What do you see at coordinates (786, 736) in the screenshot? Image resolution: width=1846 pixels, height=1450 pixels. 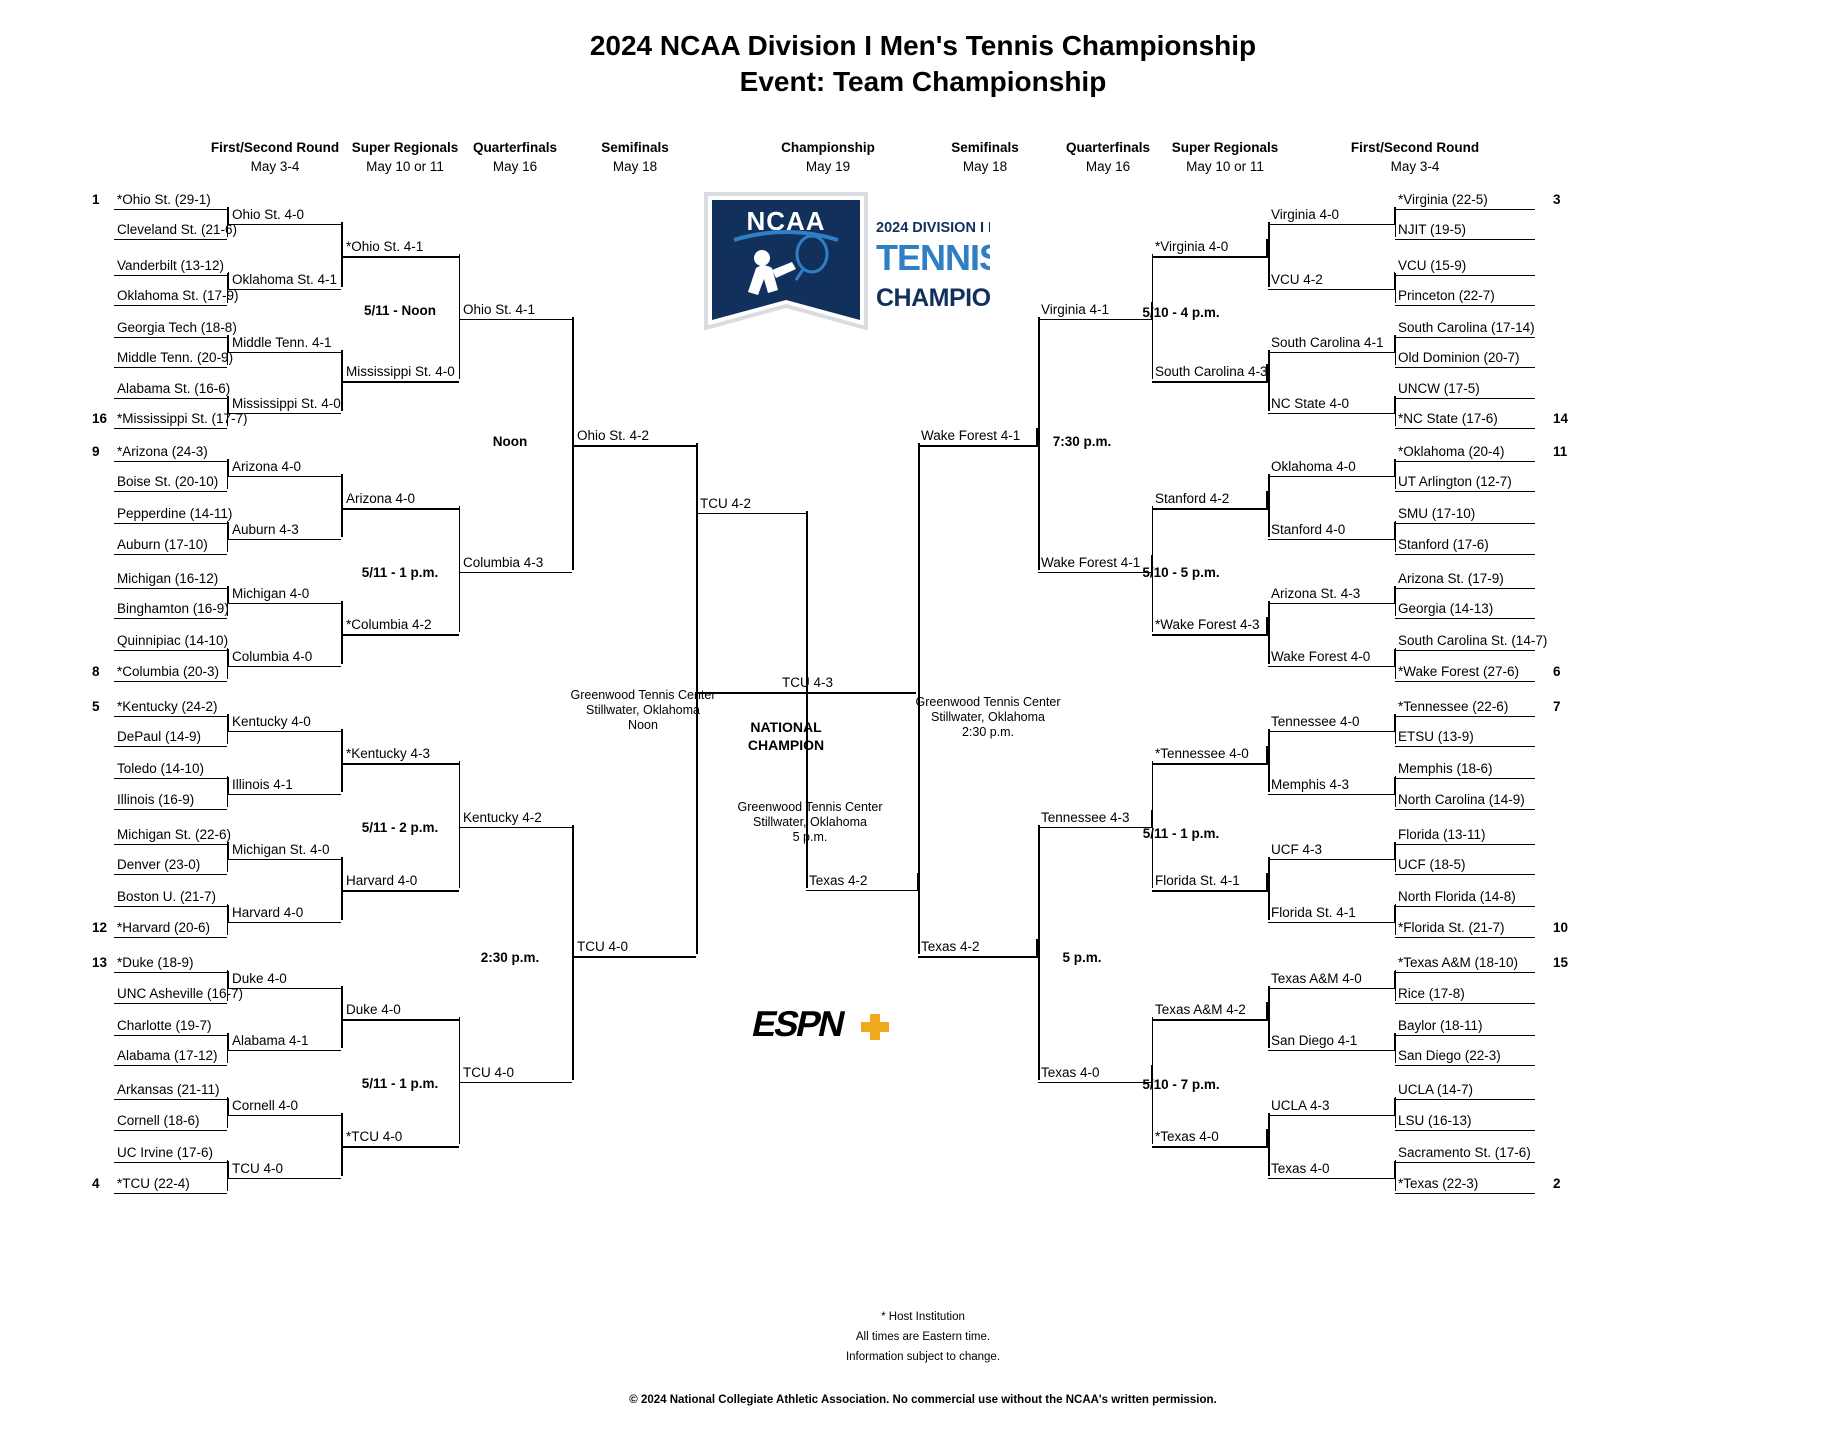 I see `national-champion-label: NATIONAL CHAMPION` at bounding box center [786, 736].